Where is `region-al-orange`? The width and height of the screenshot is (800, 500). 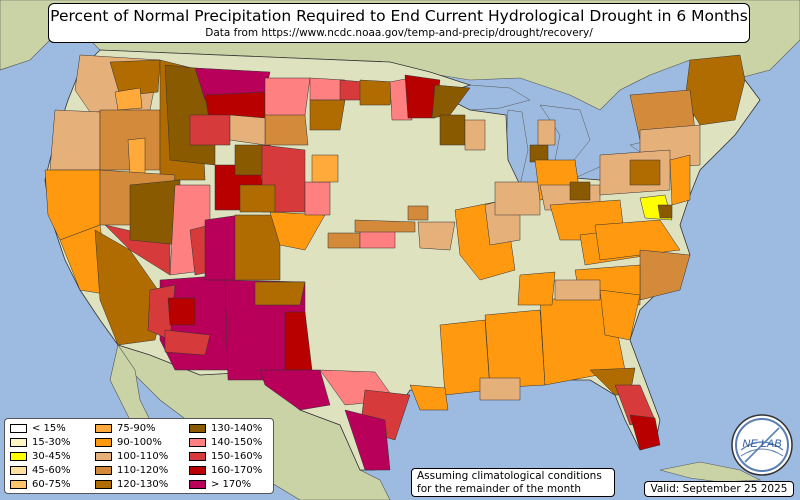
region-al-orange is located at coordinates (515, 349).